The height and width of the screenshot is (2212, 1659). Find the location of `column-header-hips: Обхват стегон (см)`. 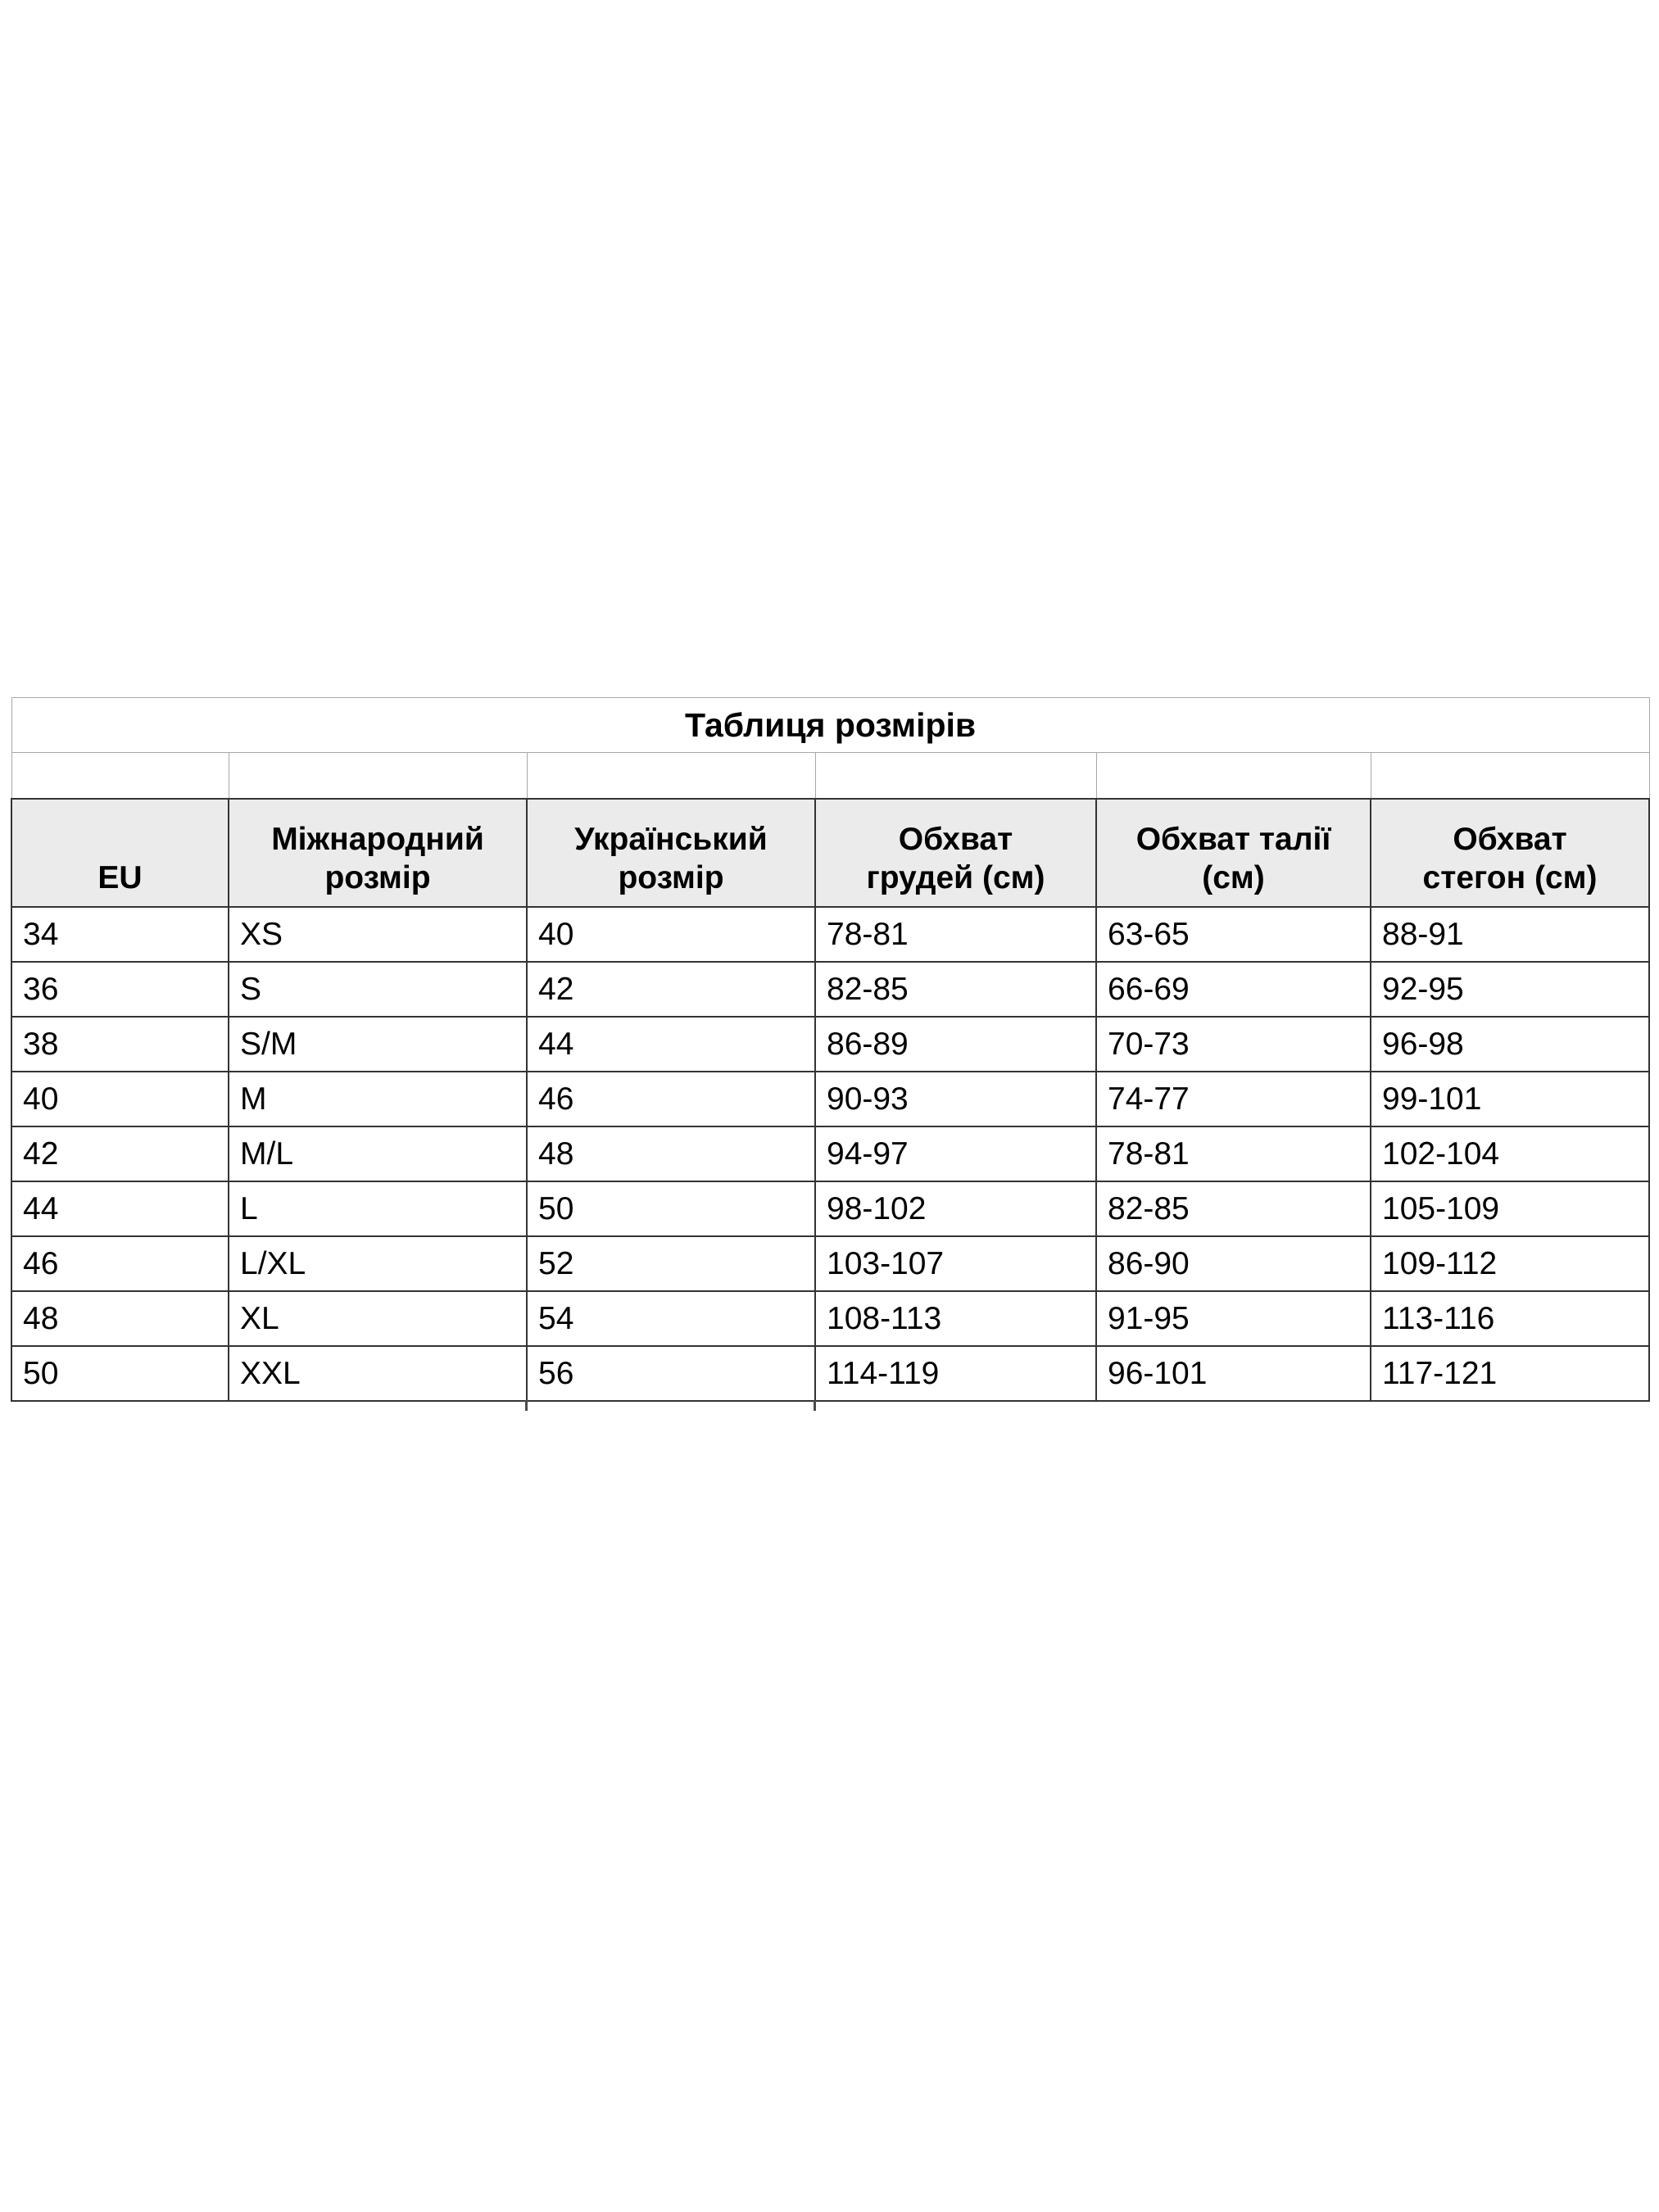

column-header-hips: Обхват стегон (см) is located at coordinates (1510, 853).